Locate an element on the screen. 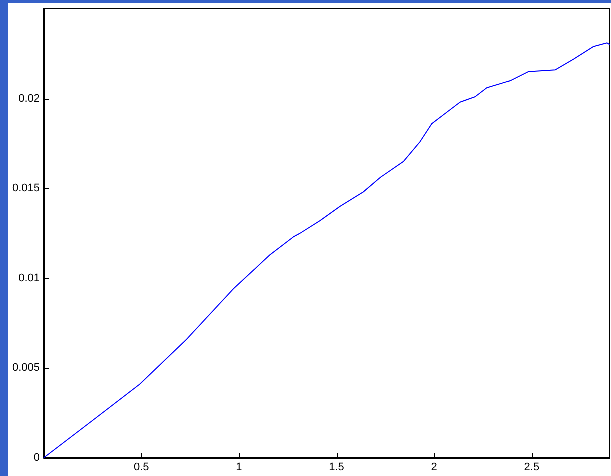 This screenshot has width=611, height=476. x-tick-label: 1 is located at coordinates (239, 468).